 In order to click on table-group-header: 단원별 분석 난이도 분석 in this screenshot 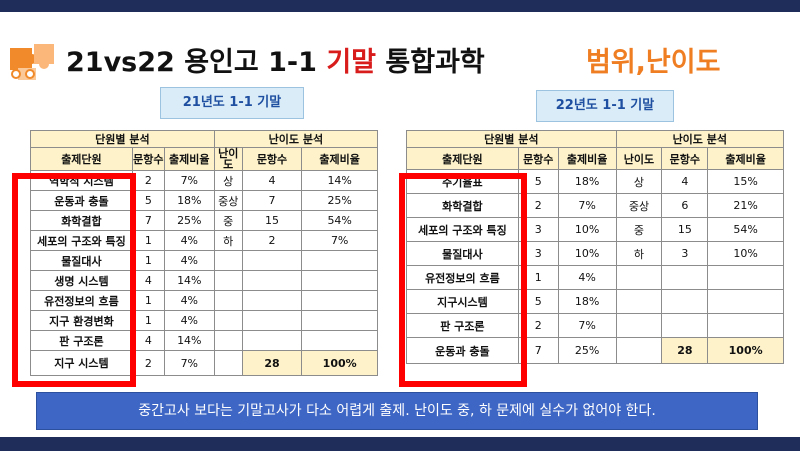, I will do `click(595, 139)`.